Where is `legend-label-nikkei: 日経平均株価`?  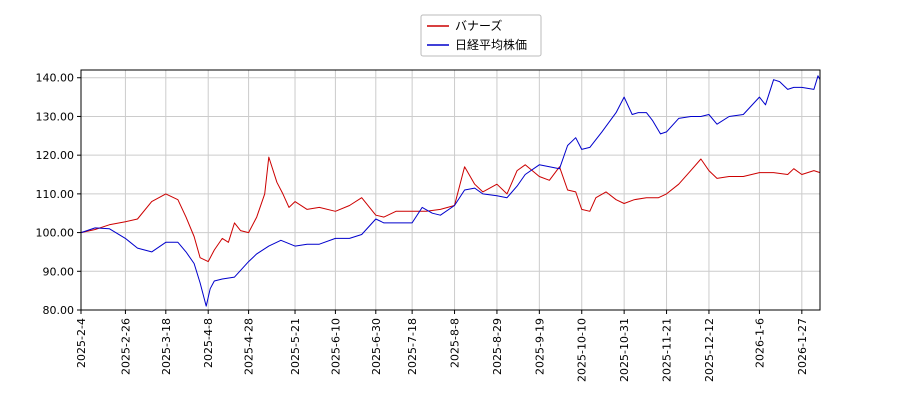
legend-label-nikkei: 日経平均株価 is located at coordinates (491, 44).